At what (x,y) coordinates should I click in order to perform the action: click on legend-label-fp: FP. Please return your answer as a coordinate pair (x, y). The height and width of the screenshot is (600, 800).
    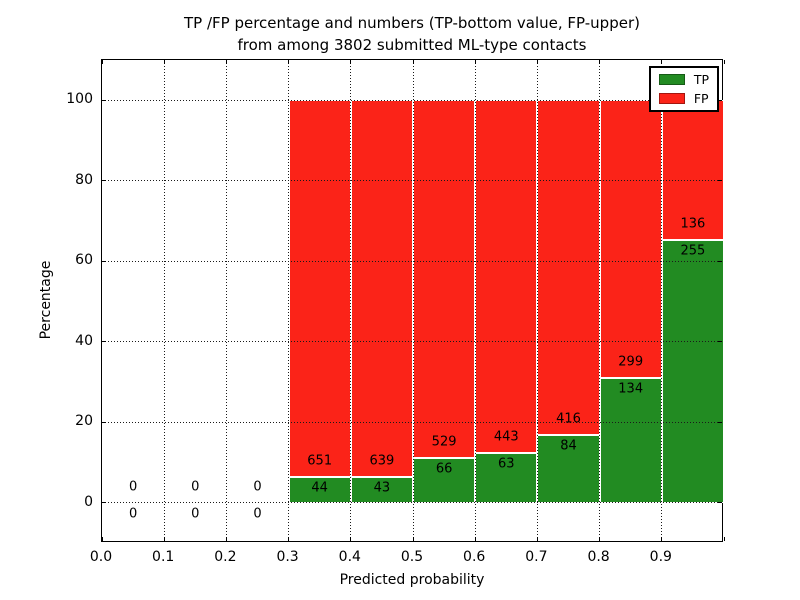
    Looking at the image, I should click on (701, 98).